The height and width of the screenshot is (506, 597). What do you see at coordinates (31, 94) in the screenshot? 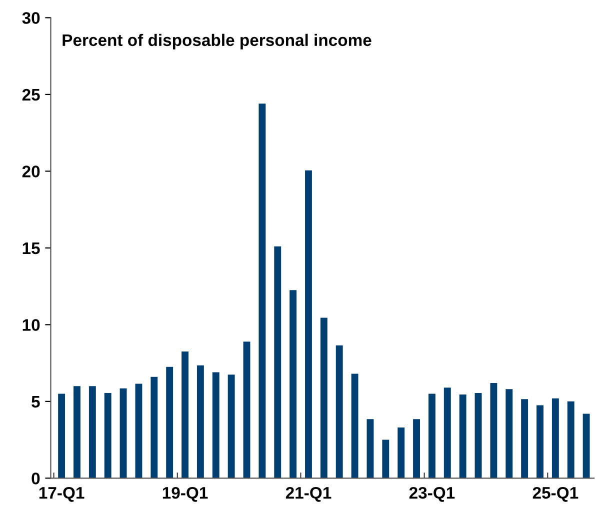
I see `y-tick-label: 25` at bounding box center [31, 94].